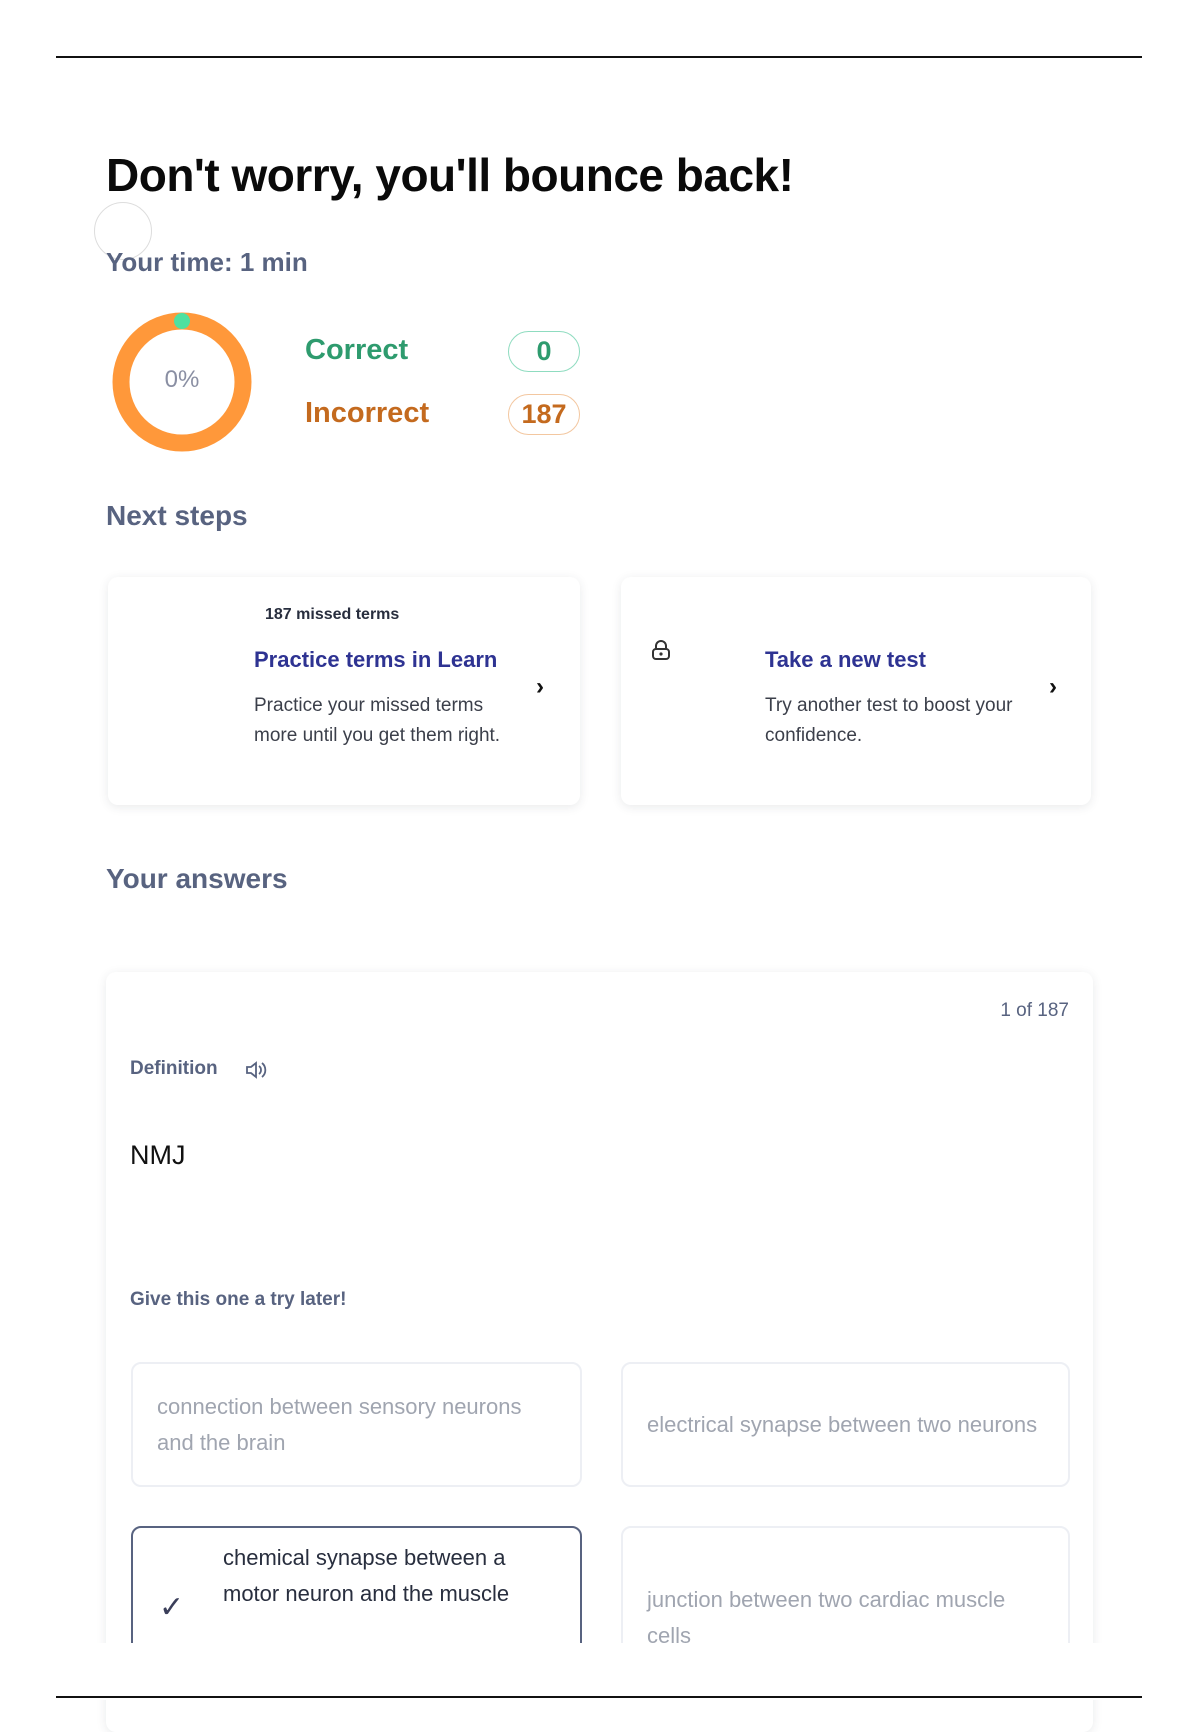 The image size is (1200, 1732). Describe the element at coordinates (1034, 1010) in the screenshot. I see `question-counter: 1 of 187` at that location.